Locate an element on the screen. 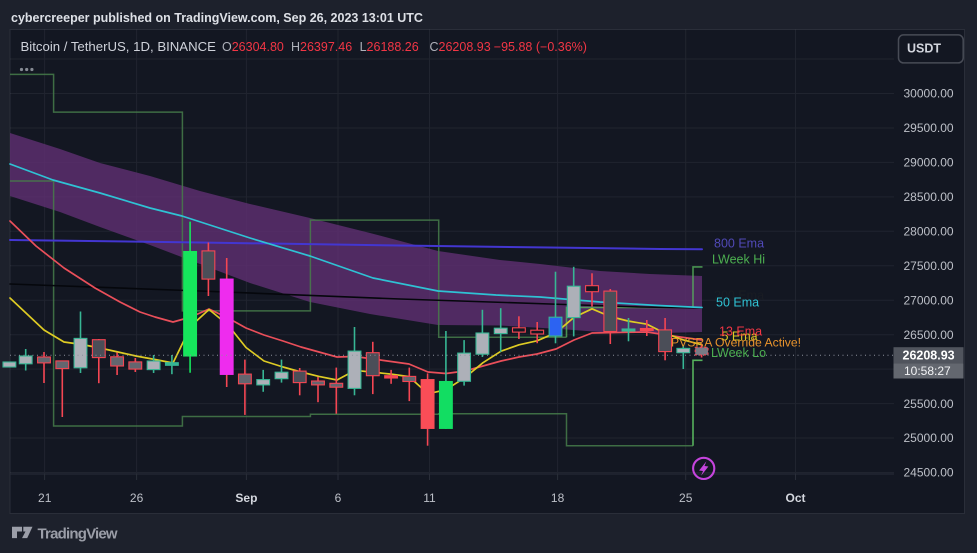 The image size is (977, 553). svg-text: Oct is located at coordinates (795, 498).